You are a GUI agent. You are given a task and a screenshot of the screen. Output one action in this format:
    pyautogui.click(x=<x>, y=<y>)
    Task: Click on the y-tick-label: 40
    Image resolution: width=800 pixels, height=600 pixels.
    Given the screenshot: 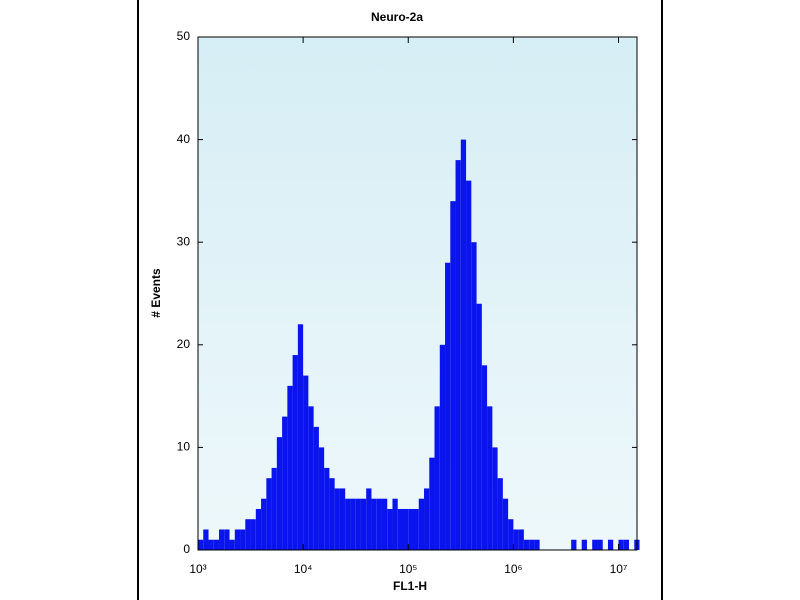 What is the action you would take?
    pyautogui.click(x=184, y=139)
    